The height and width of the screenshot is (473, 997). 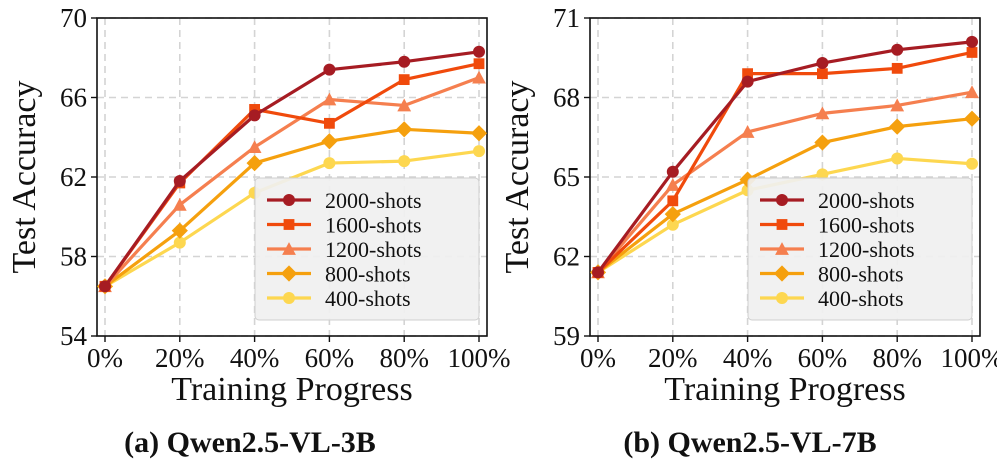 What do you see at coordinates (73, 98) in the screenshot?
I see `y-tick-label: 66` at bounding box center [73, 98].